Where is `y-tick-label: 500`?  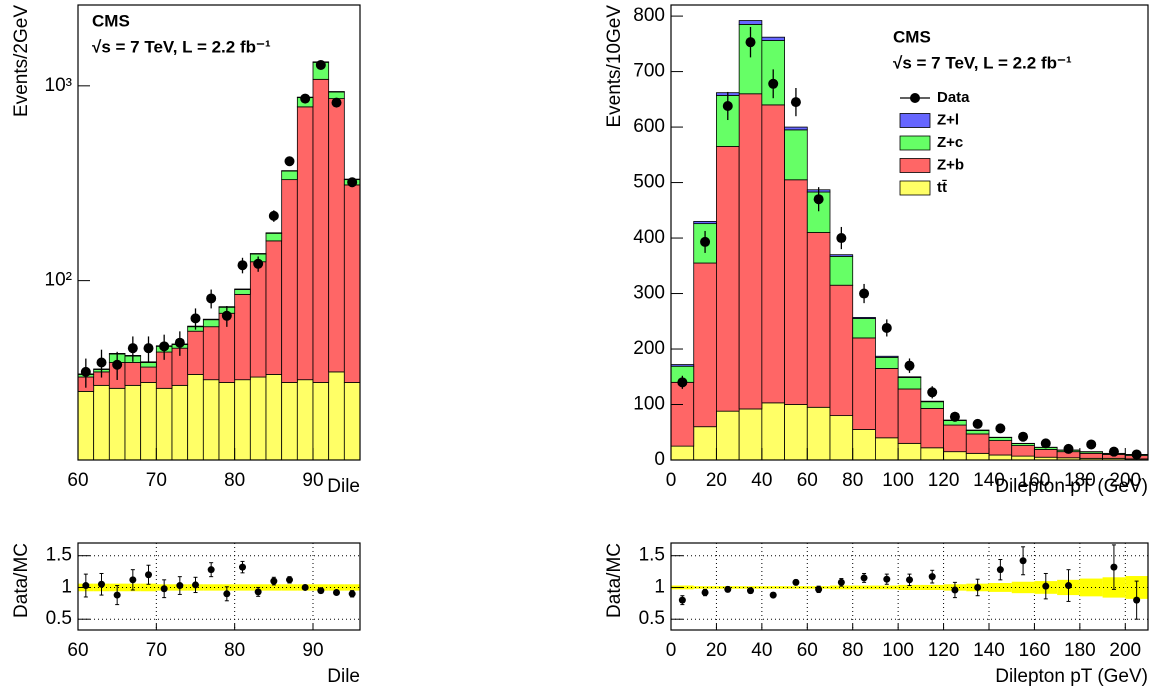
y-tick-label: 500 is located at coordinates (649, 182).